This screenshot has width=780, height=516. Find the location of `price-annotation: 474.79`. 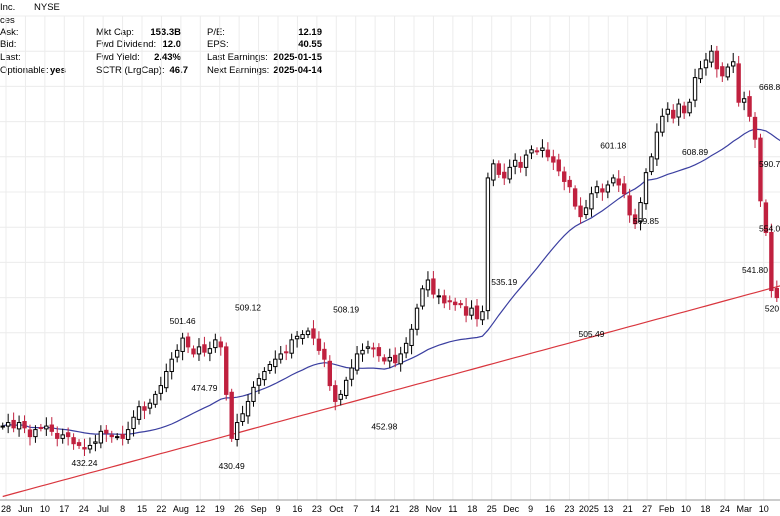

price-annotation: 474.79 is located at coordinates (204, 388).